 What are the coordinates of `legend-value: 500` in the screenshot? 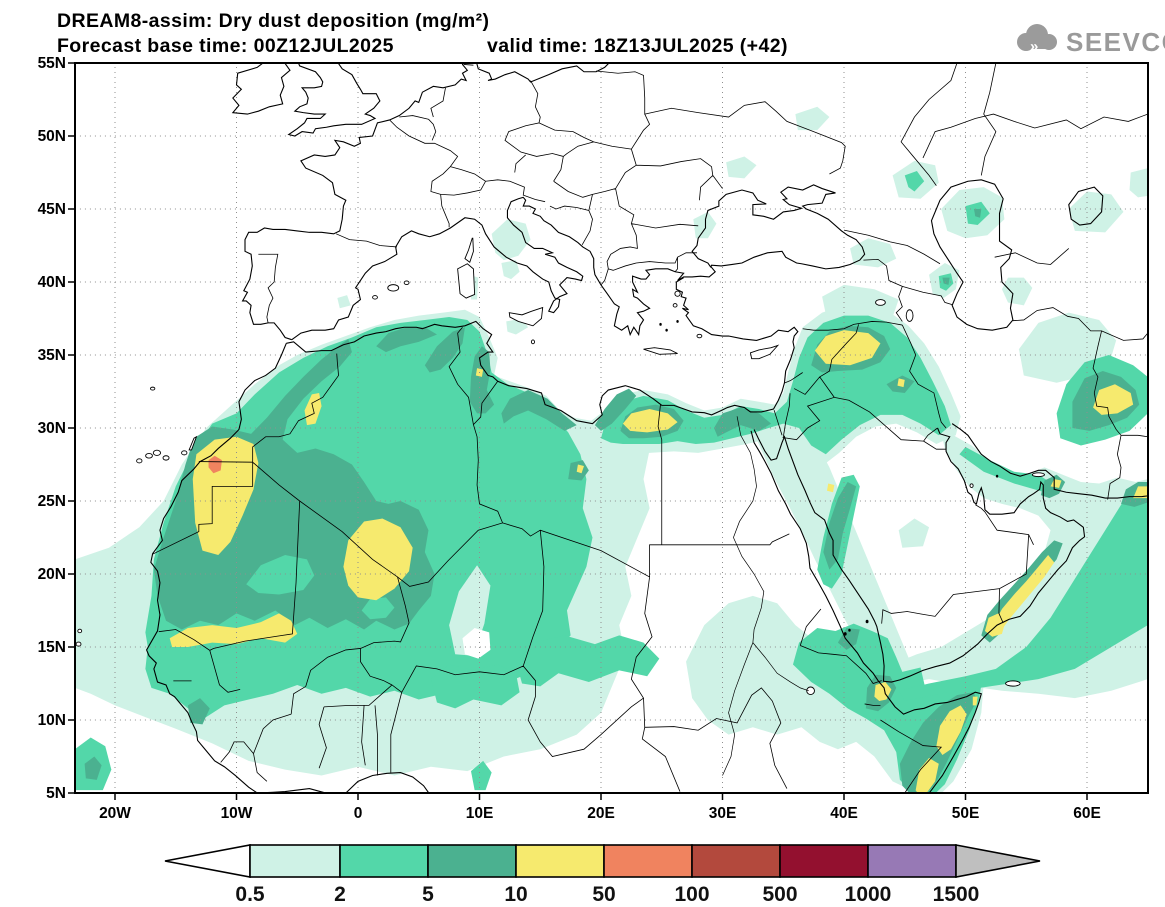 It's located at (779, 894).